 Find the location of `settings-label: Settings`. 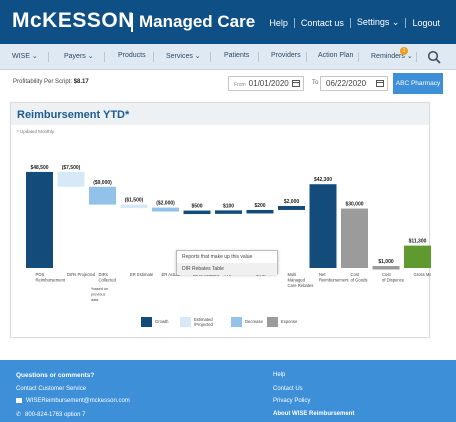

settings-label: Settings is located at coordinates (373, 22).